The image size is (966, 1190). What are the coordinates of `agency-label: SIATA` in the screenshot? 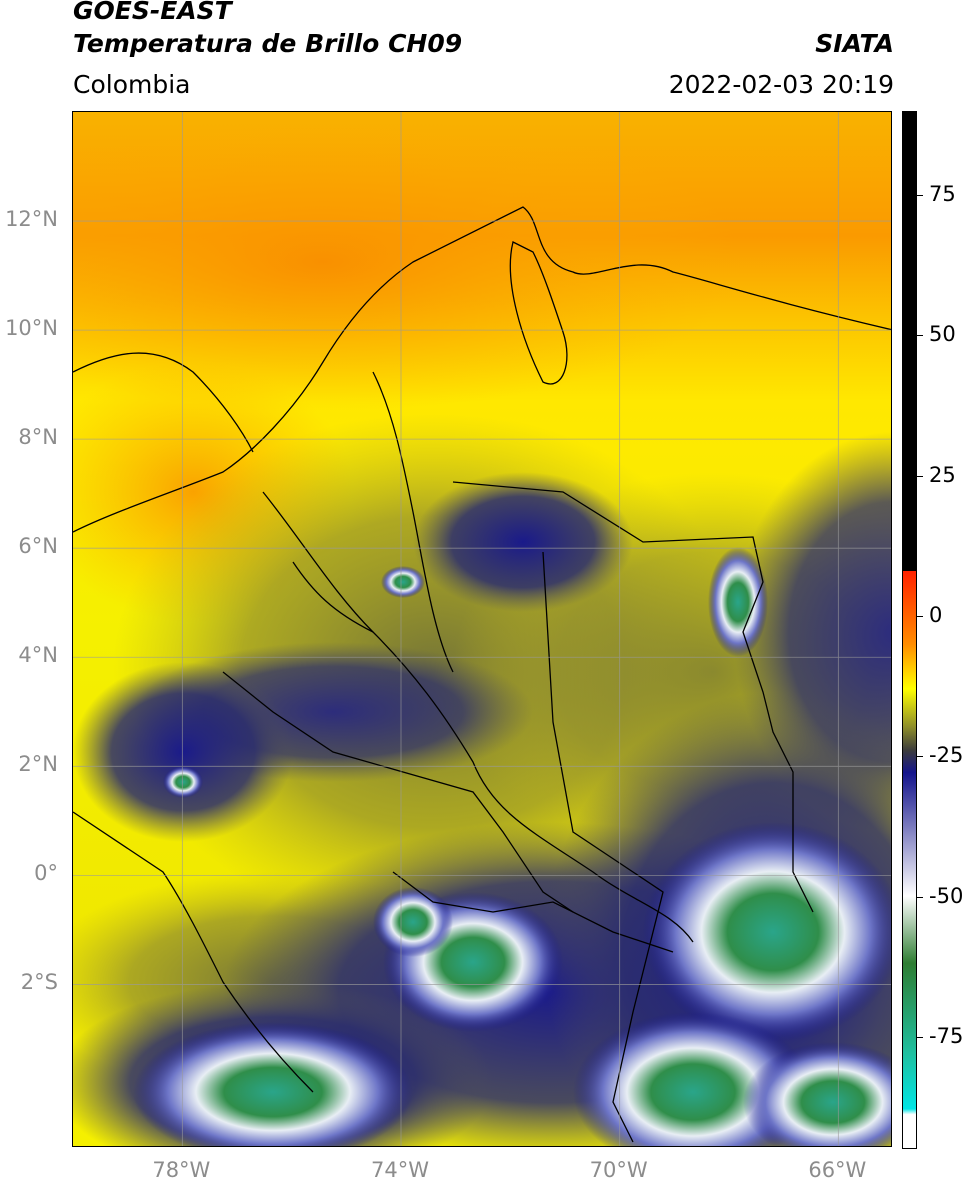 It's located at (854, 43).